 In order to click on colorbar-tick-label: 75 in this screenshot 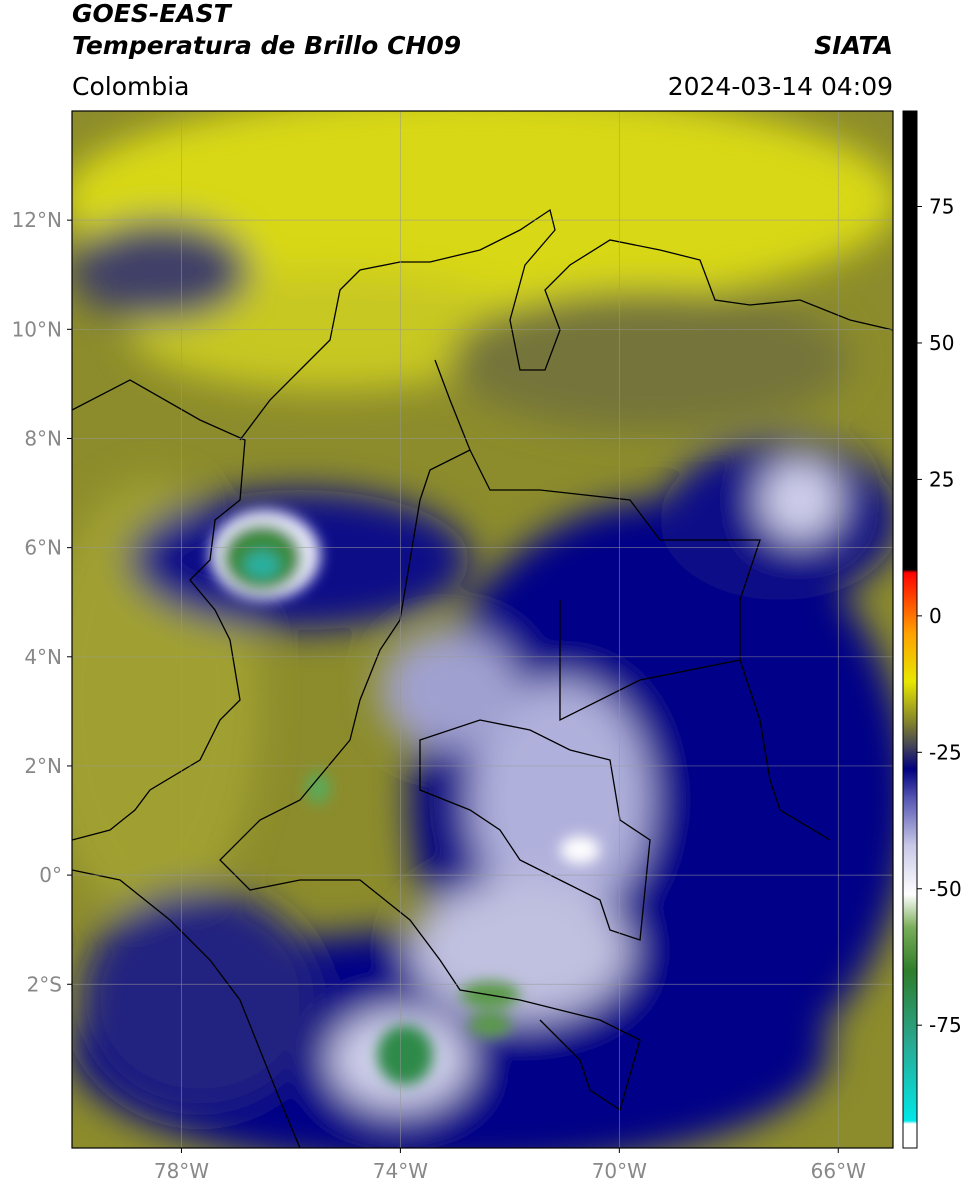, I will do `click(941, 207)`.